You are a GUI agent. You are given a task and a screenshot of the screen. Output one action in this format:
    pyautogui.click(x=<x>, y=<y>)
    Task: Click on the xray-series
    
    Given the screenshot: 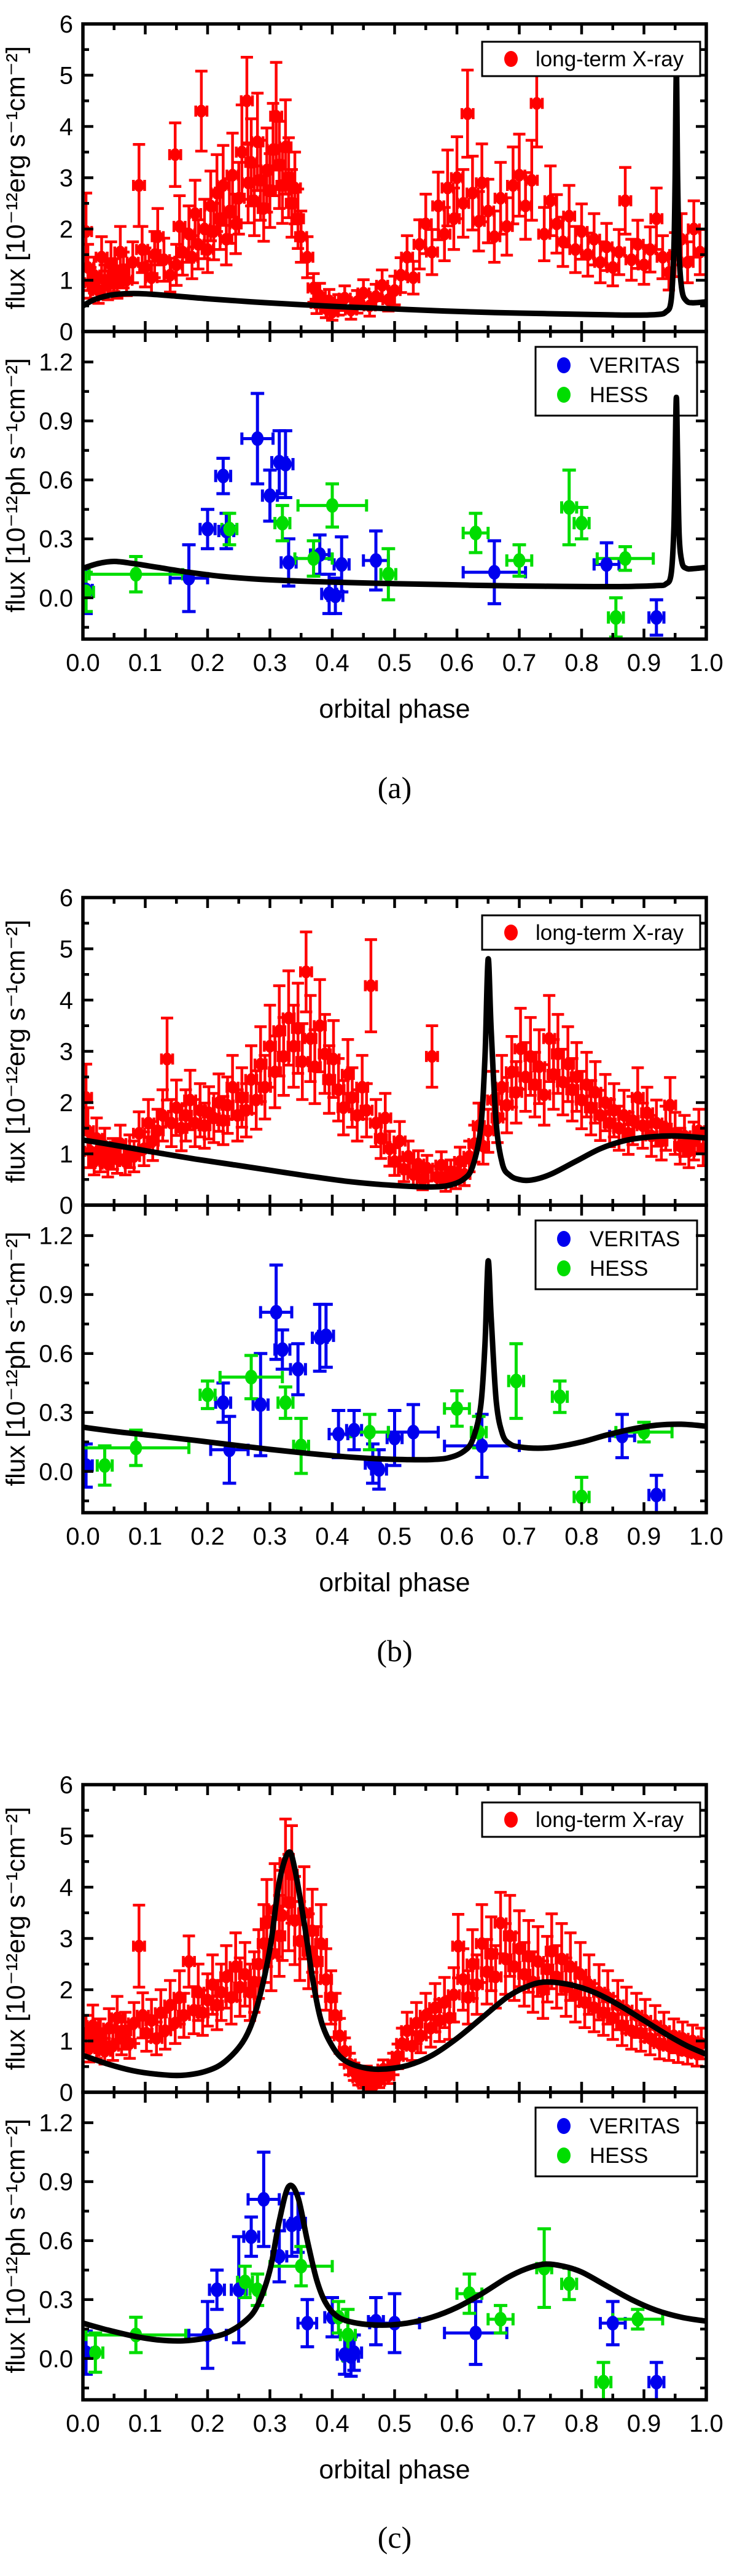 What is the action you would take?
    pyautogui.click(x=394, y=1077)
    